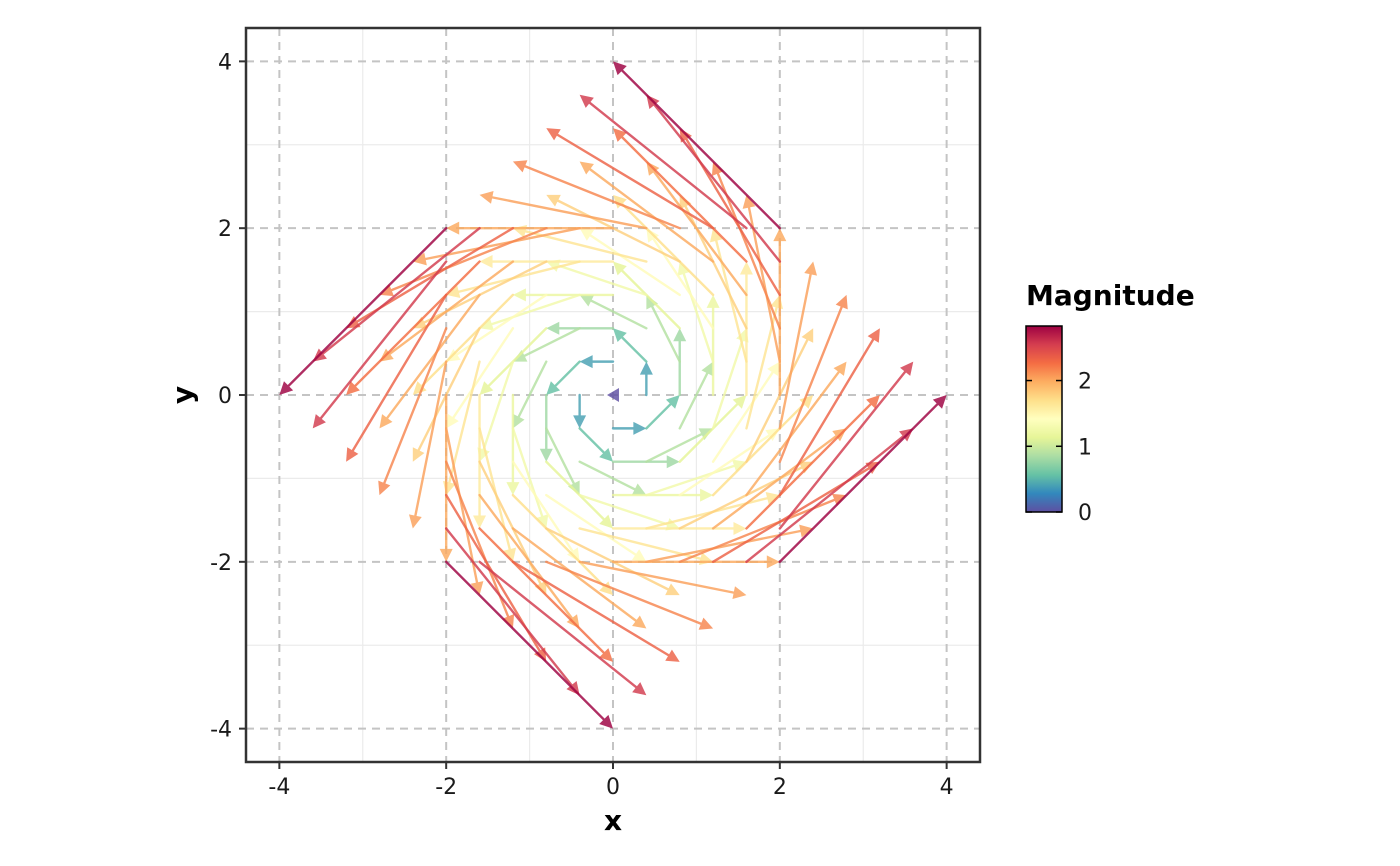  What do you see at coordinates (1085, 447) in the screenshot?
I see `legend-tick-label: 1` at bounding box center [1085, 447].